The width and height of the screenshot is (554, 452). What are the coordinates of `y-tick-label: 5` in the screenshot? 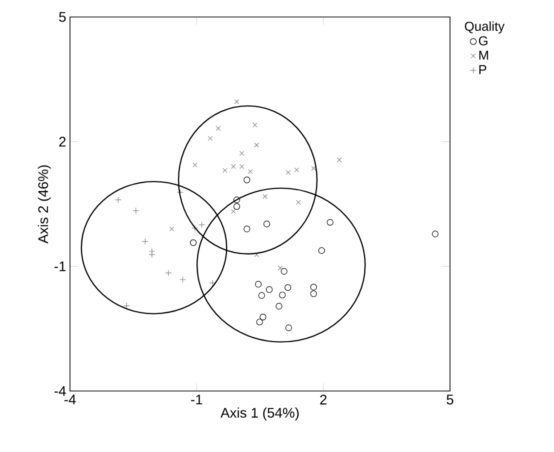 It's located at (62, 17).